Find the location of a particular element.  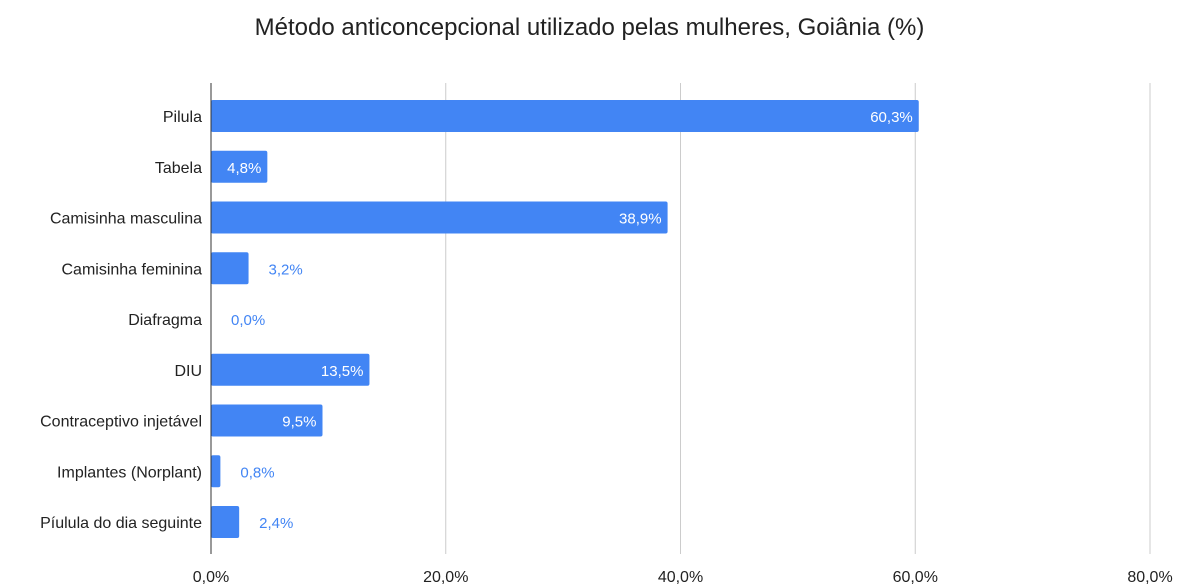

data-label: 0,8% is located at coordinates (257, 472).